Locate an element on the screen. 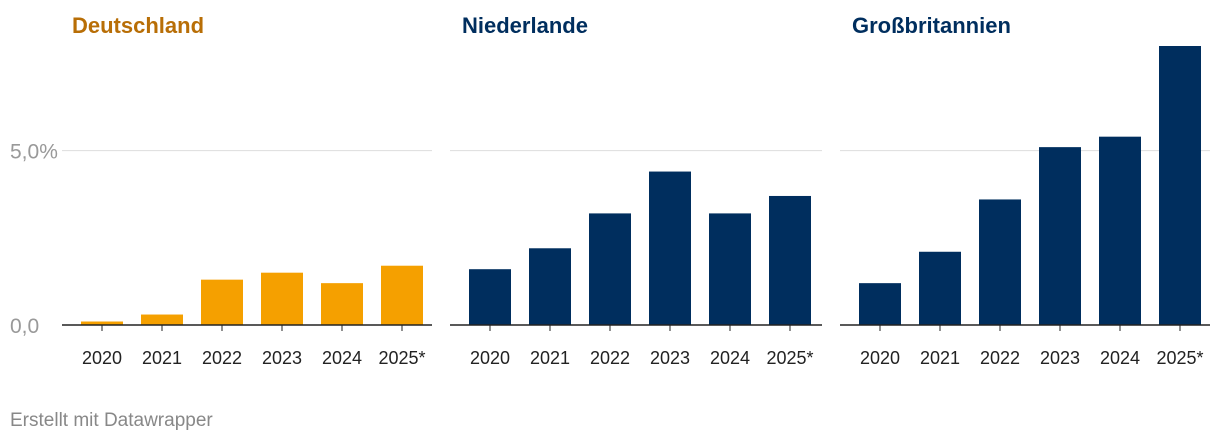 The height and width of the screenshot is (446, 1220). panel-title: Deutschland is located at coordinates (138, 25).